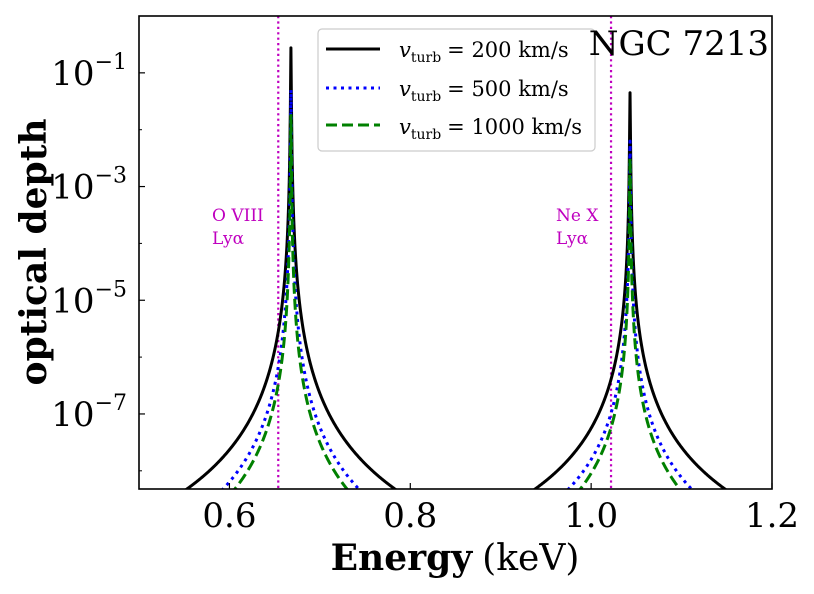  I want to click on chart-title: NGC 7213, so click(679, 44).